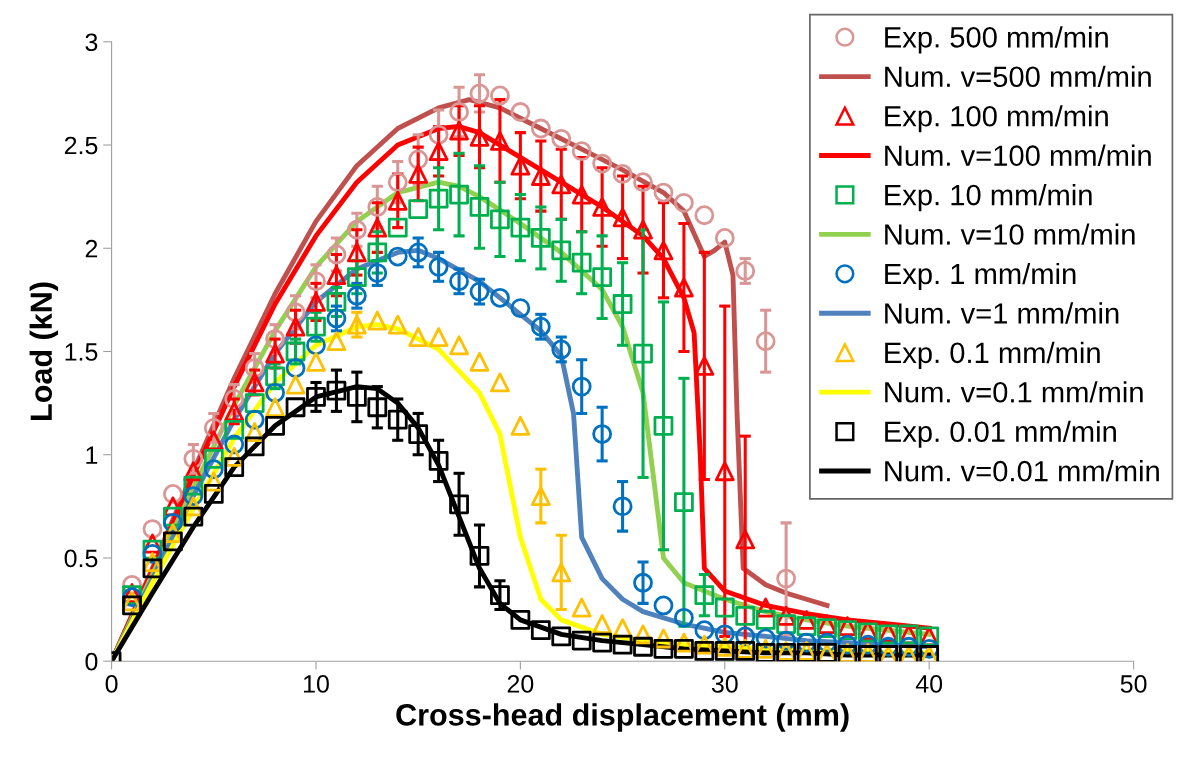 This screenshot has width=1187, height=760. What do you see at coordinates (92, 455) in the screenshot?
I see `y-tick-label: 1` at bounding box center [92, 455].